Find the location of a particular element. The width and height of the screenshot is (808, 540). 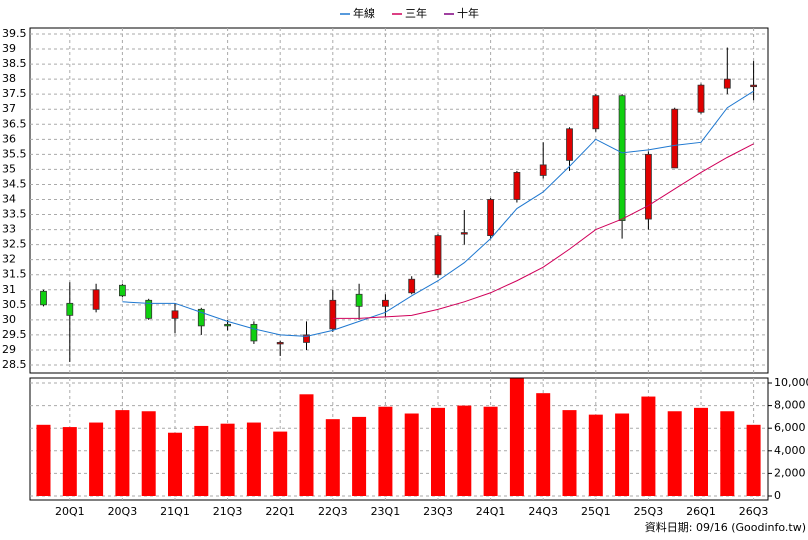

y-tick-label: 28.5 is located at coordinates (14, 364).